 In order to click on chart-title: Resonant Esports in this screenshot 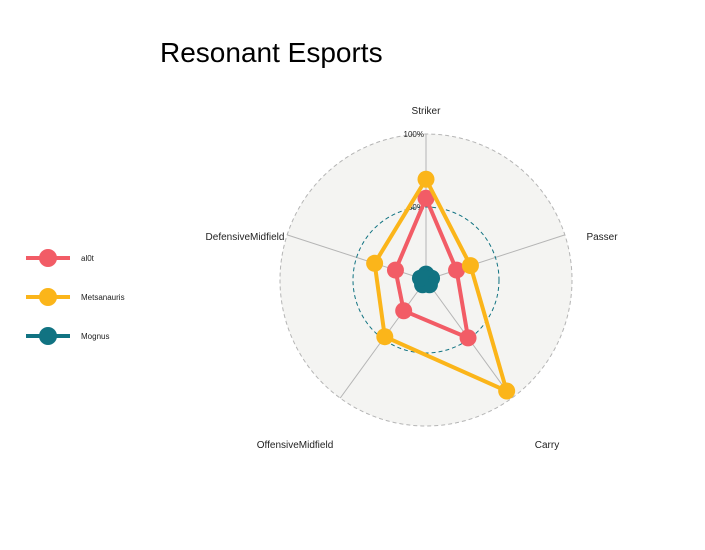, I will do `click(271, 52)`.